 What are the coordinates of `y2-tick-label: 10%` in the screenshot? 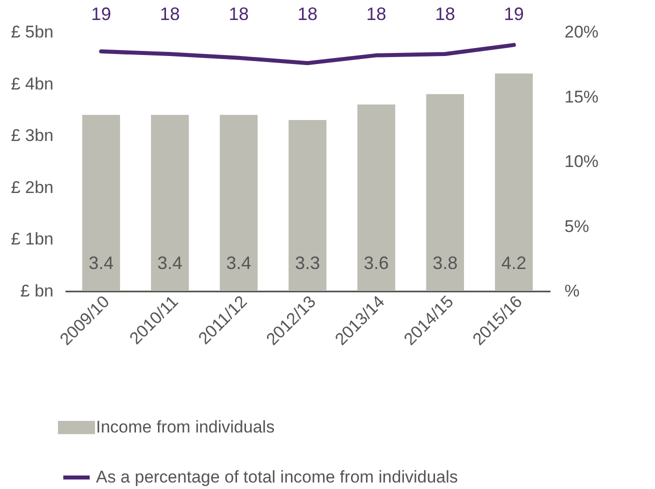 It's located at (581, 161).